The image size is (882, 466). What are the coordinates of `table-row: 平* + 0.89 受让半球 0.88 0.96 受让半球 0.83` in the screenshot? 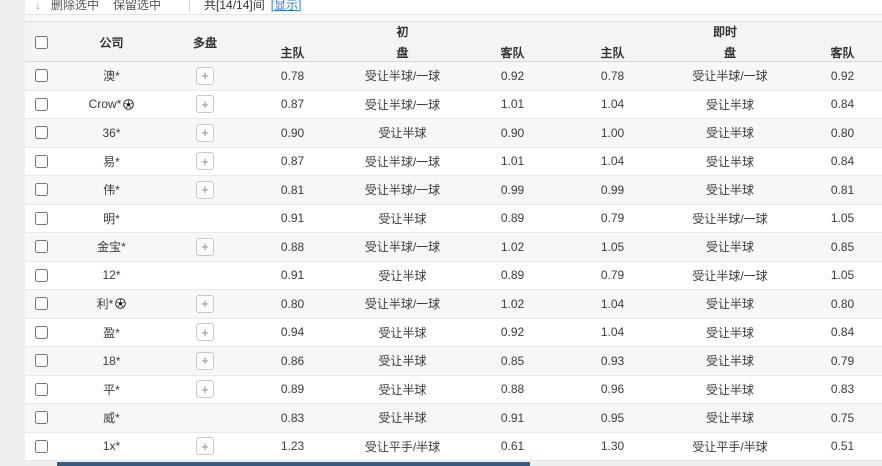 It's located at (453, 389).